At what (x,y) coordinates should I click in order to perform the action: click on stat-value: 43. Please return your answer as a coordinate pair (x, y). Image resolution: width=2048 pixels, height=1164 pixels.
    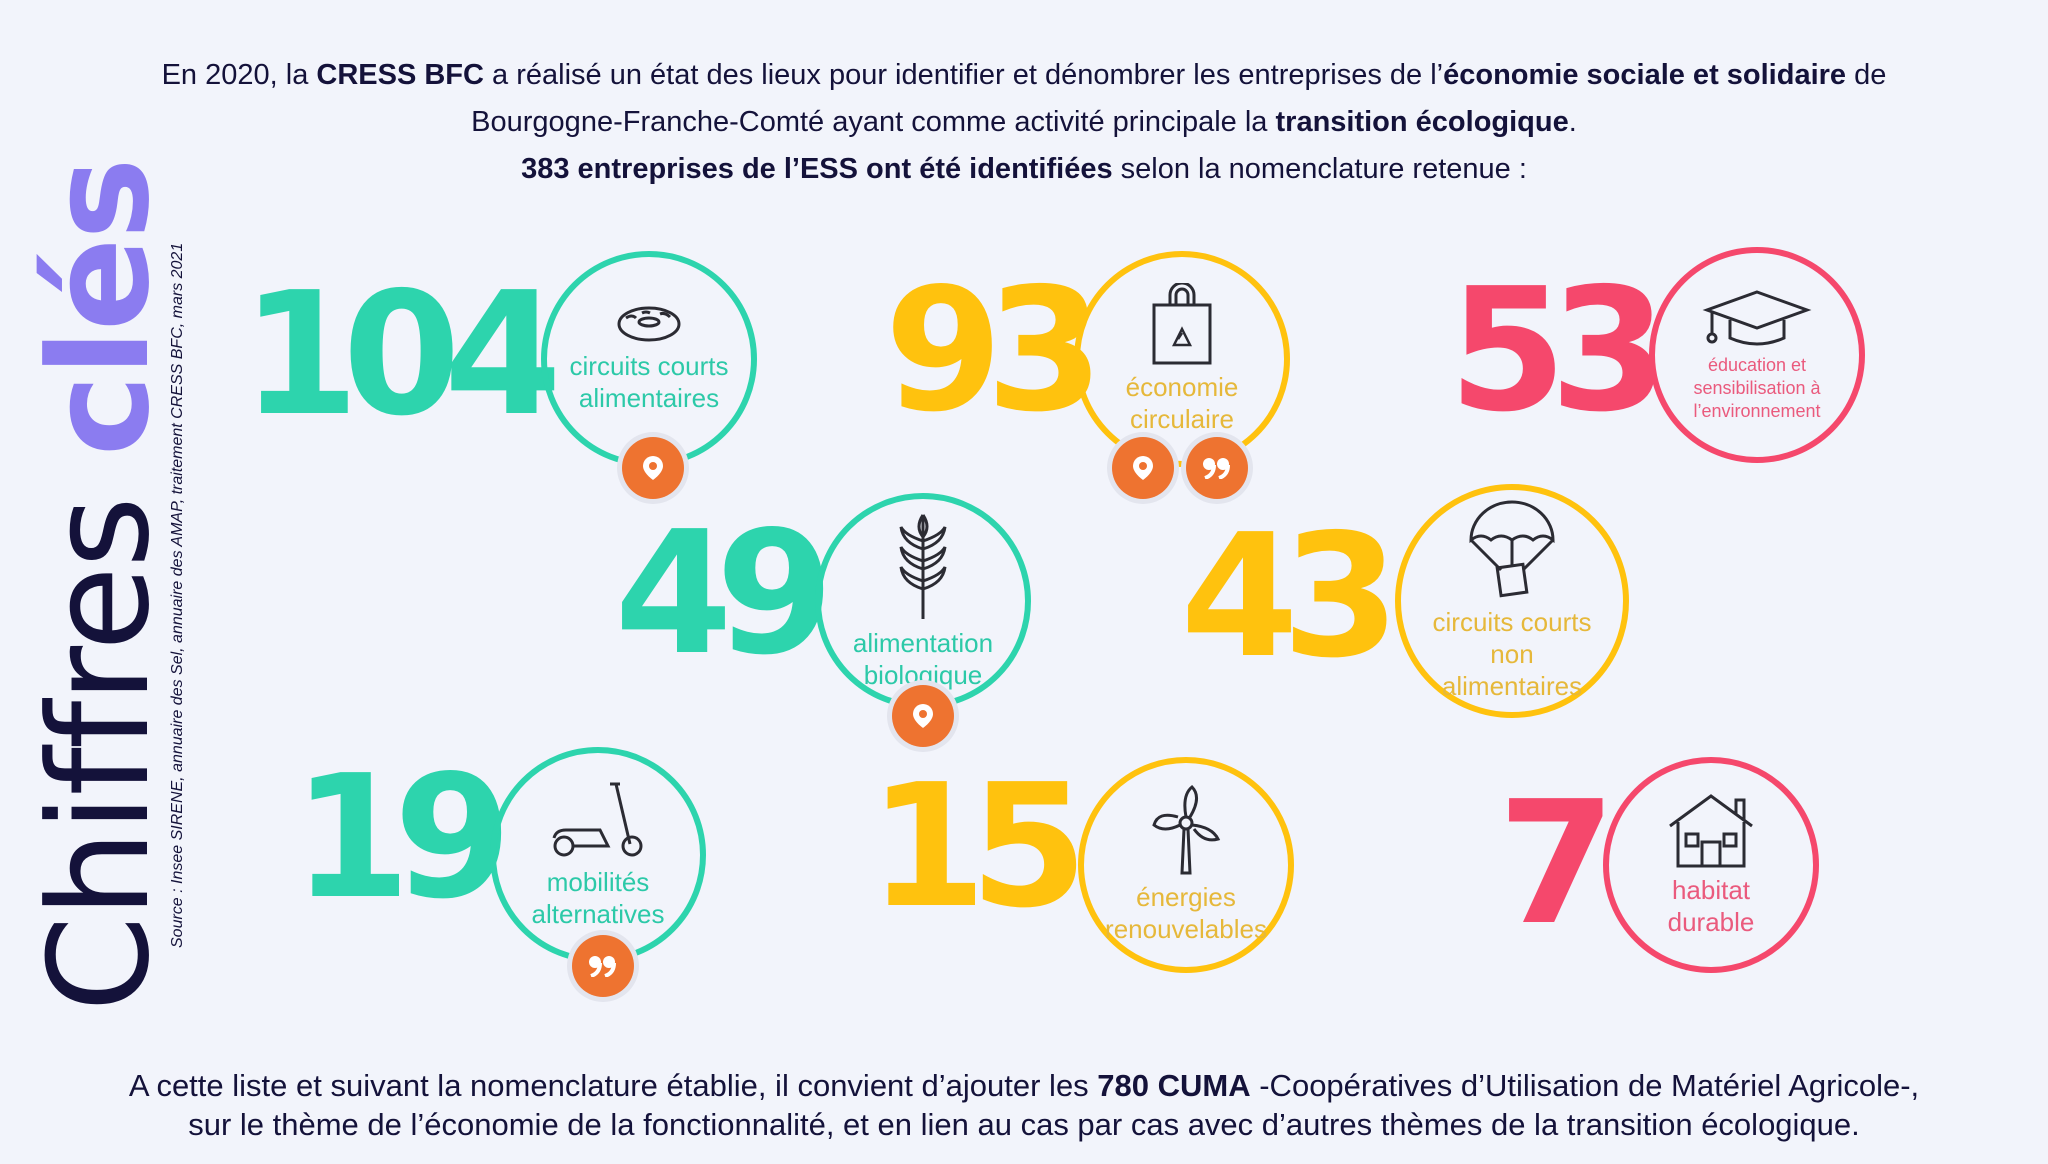
    Looking at the image, I should click on (1290, 597).